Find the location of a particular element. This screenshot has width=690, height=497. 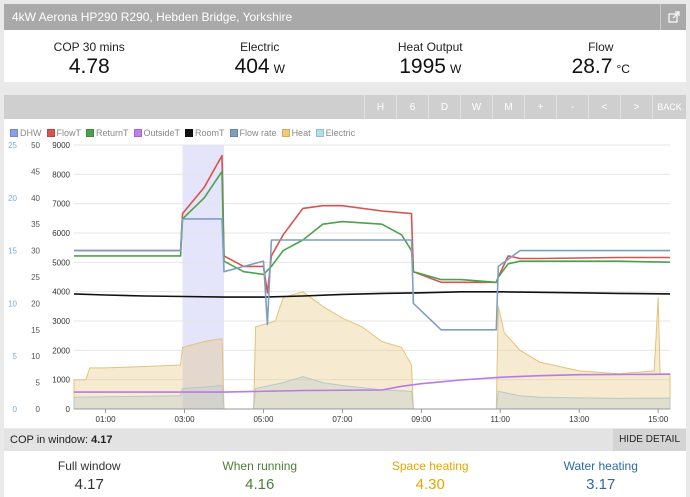

y-tick-label-temp: 20 is located at coordinates (35, 303).